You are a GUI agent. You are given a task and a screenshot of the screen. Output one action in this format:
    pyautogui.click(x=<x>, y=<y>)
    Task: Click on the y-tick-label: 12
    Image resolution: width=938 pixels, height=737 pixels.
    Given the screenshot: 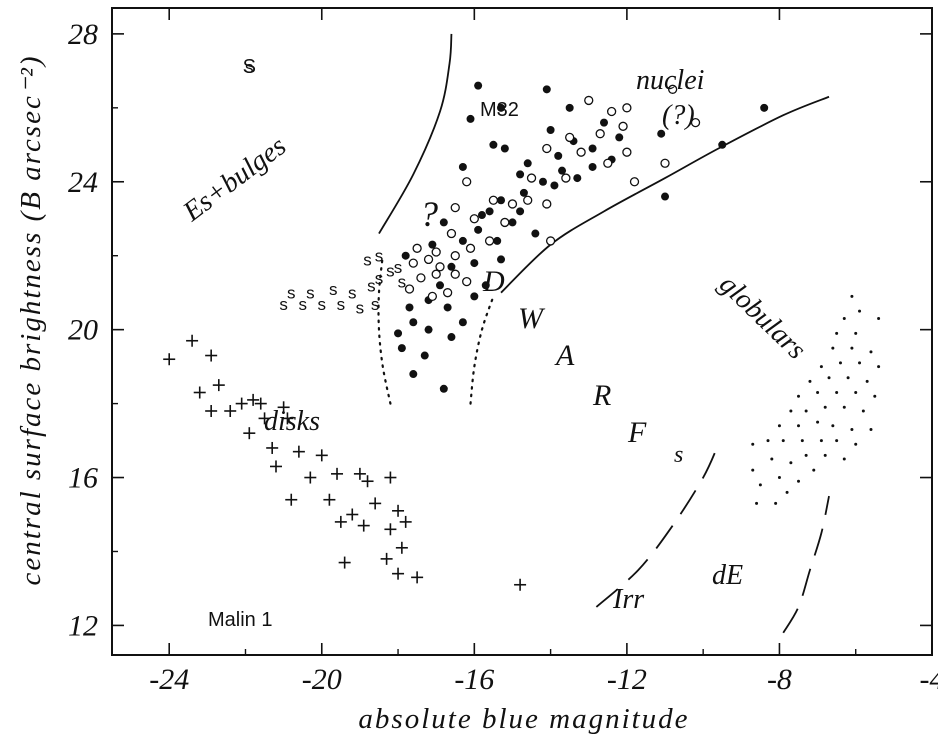 What is the action you would take?
    pyautogui.click(x=83, y=625)
    